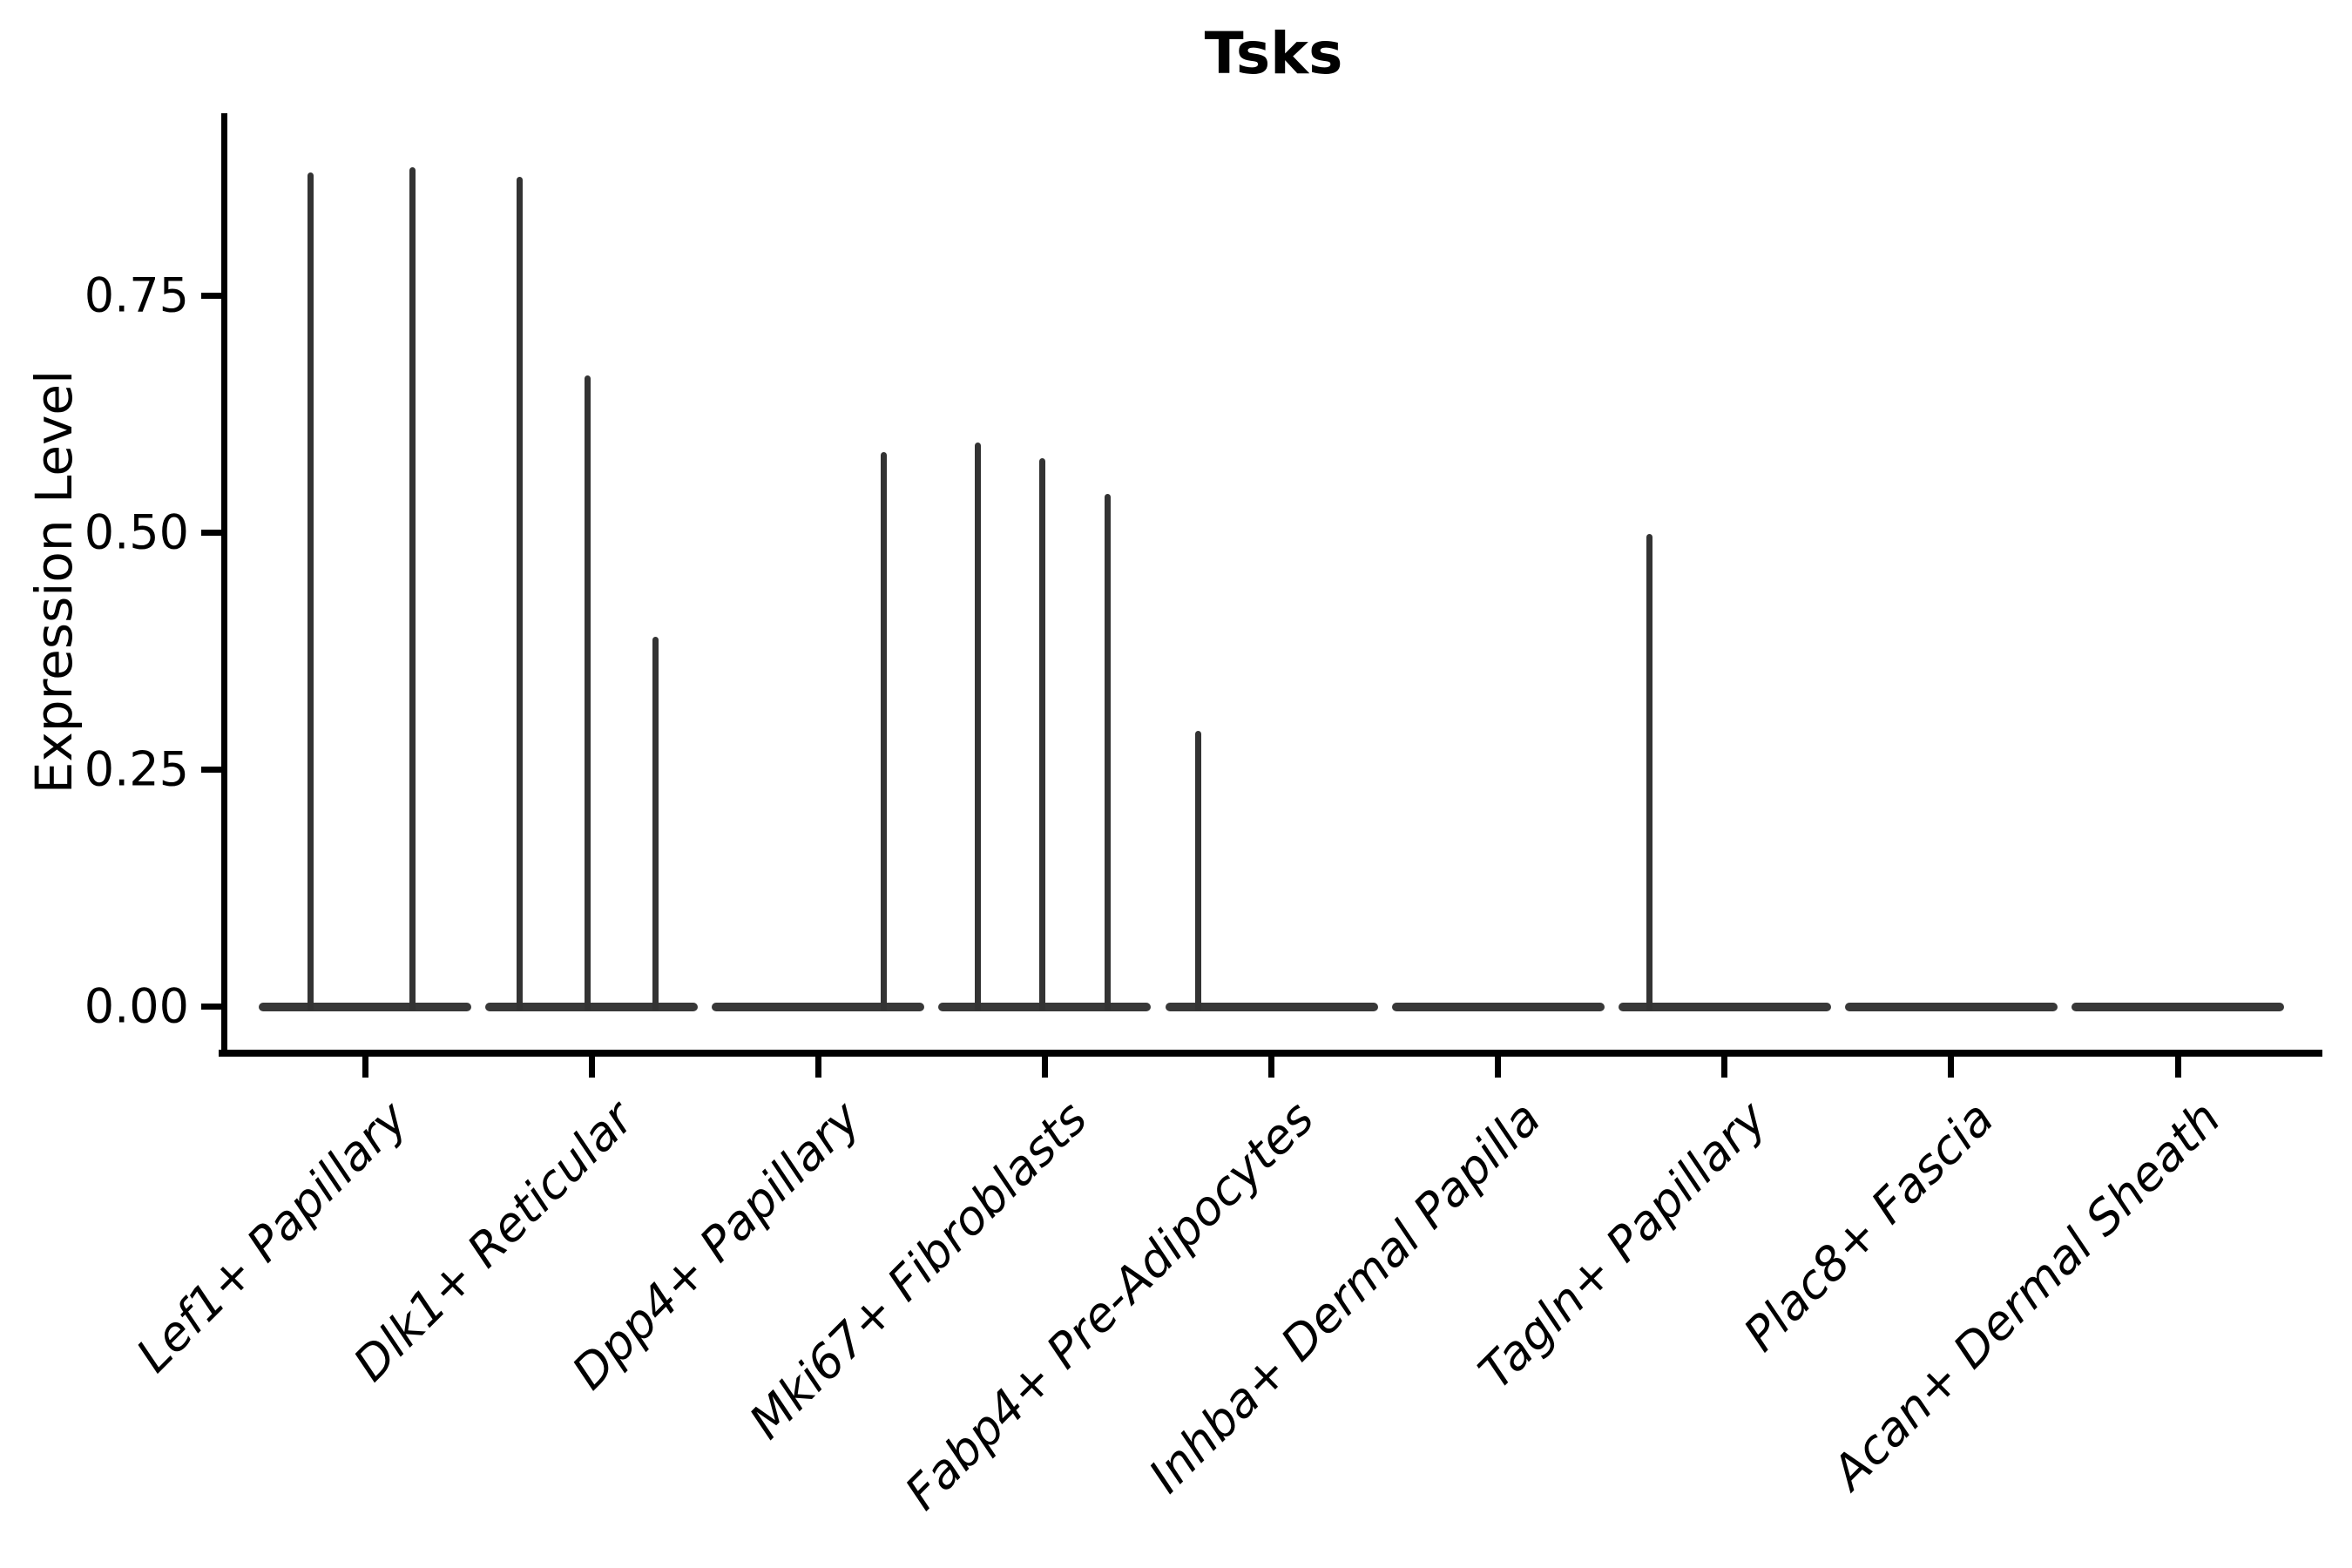 The height and width of the screenshot is (1568, 2352). What do you see at coordinates (54, 581) in the screenshot?
I see `y-axis-label: Expression Level` at bounding box center [54, 581].